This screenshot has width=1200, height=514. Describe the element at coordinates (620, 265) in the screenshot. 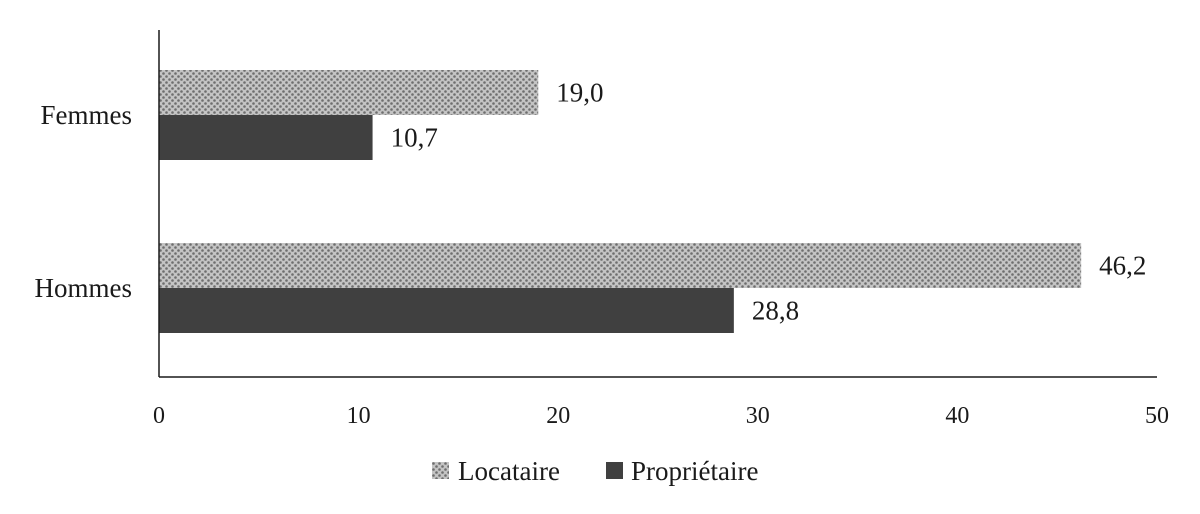

I see `bar-hommes-locataire` at that location.